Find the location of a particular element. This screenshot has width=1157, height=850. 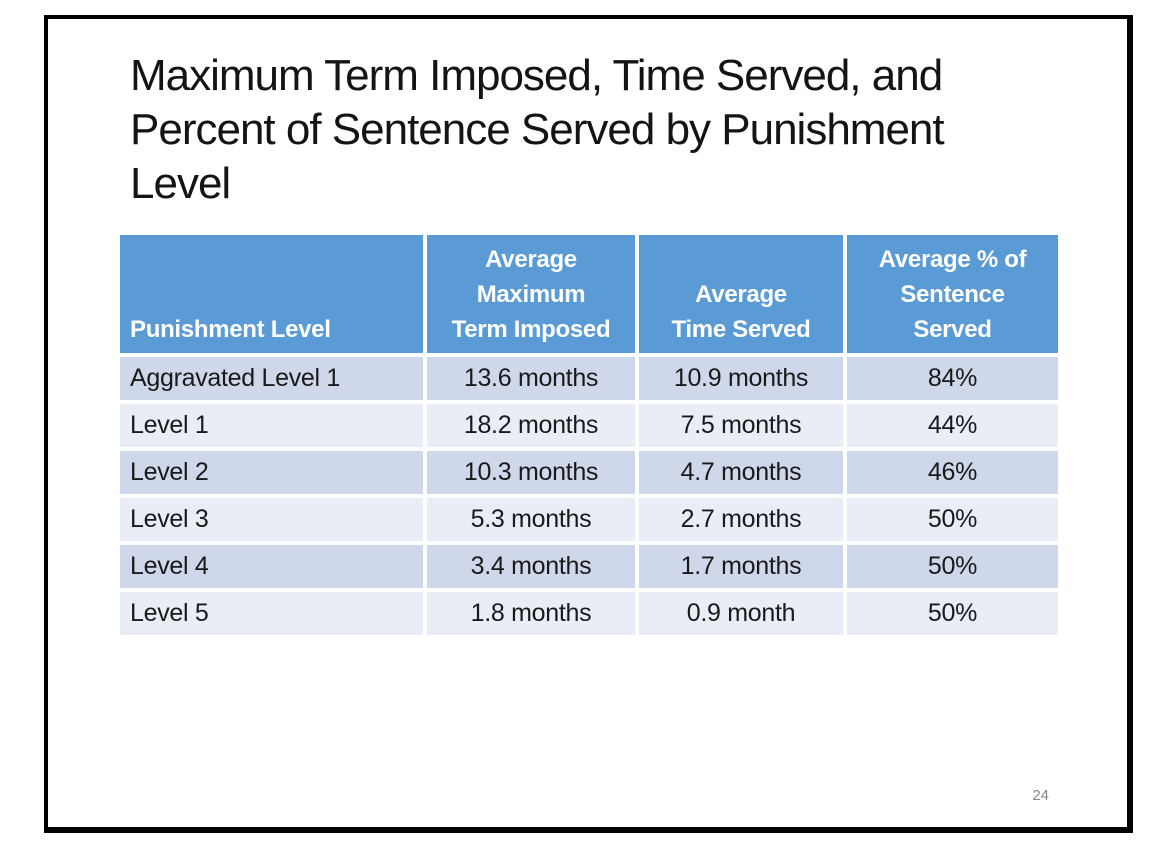

column-header-punishment-level: Punishment Level is located at coordinates (271, 294).